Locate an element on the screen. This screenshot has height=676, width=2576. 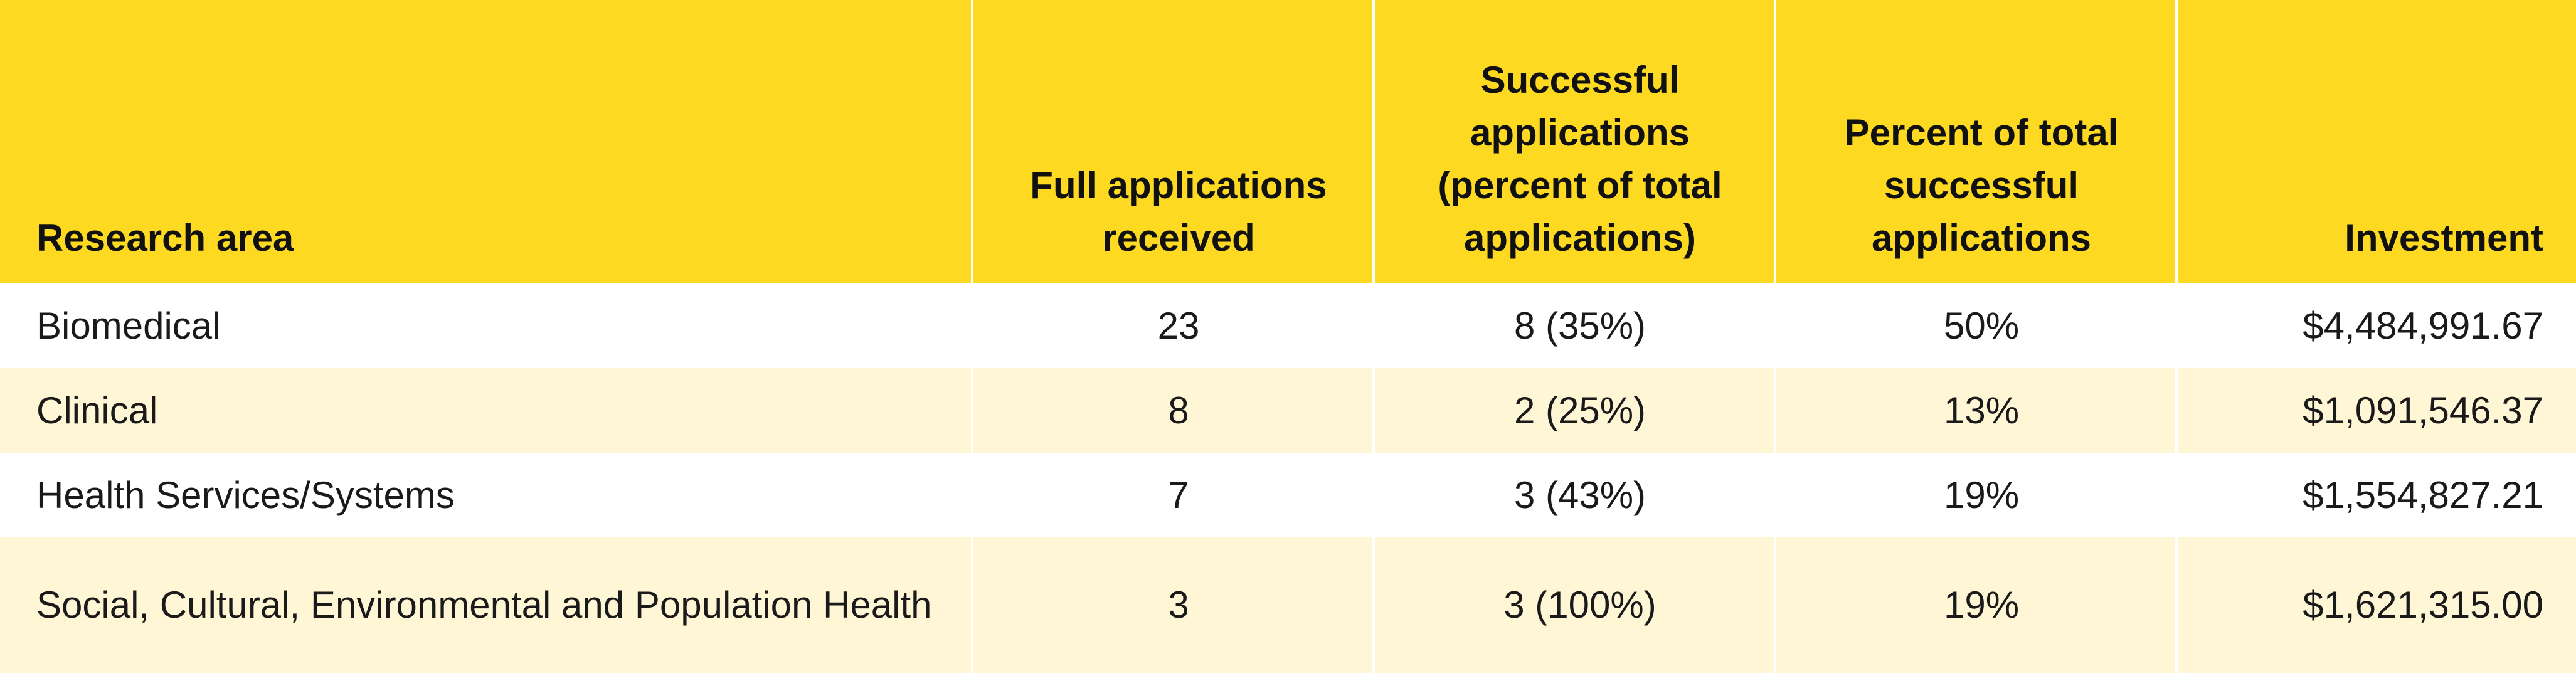
cell-full-applications: 3 is located at coordinates (1172, 605).